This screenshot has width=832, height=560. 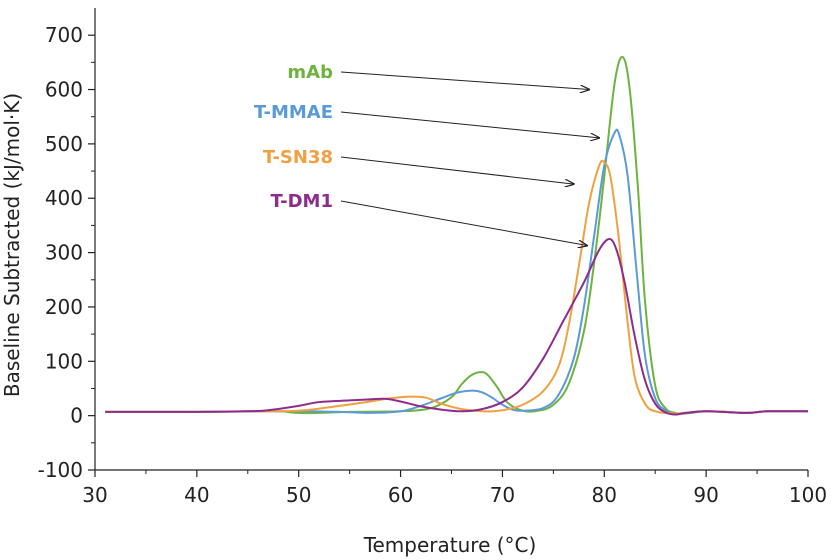 I want to click on arrow-mab, so click(x=464, y=80).